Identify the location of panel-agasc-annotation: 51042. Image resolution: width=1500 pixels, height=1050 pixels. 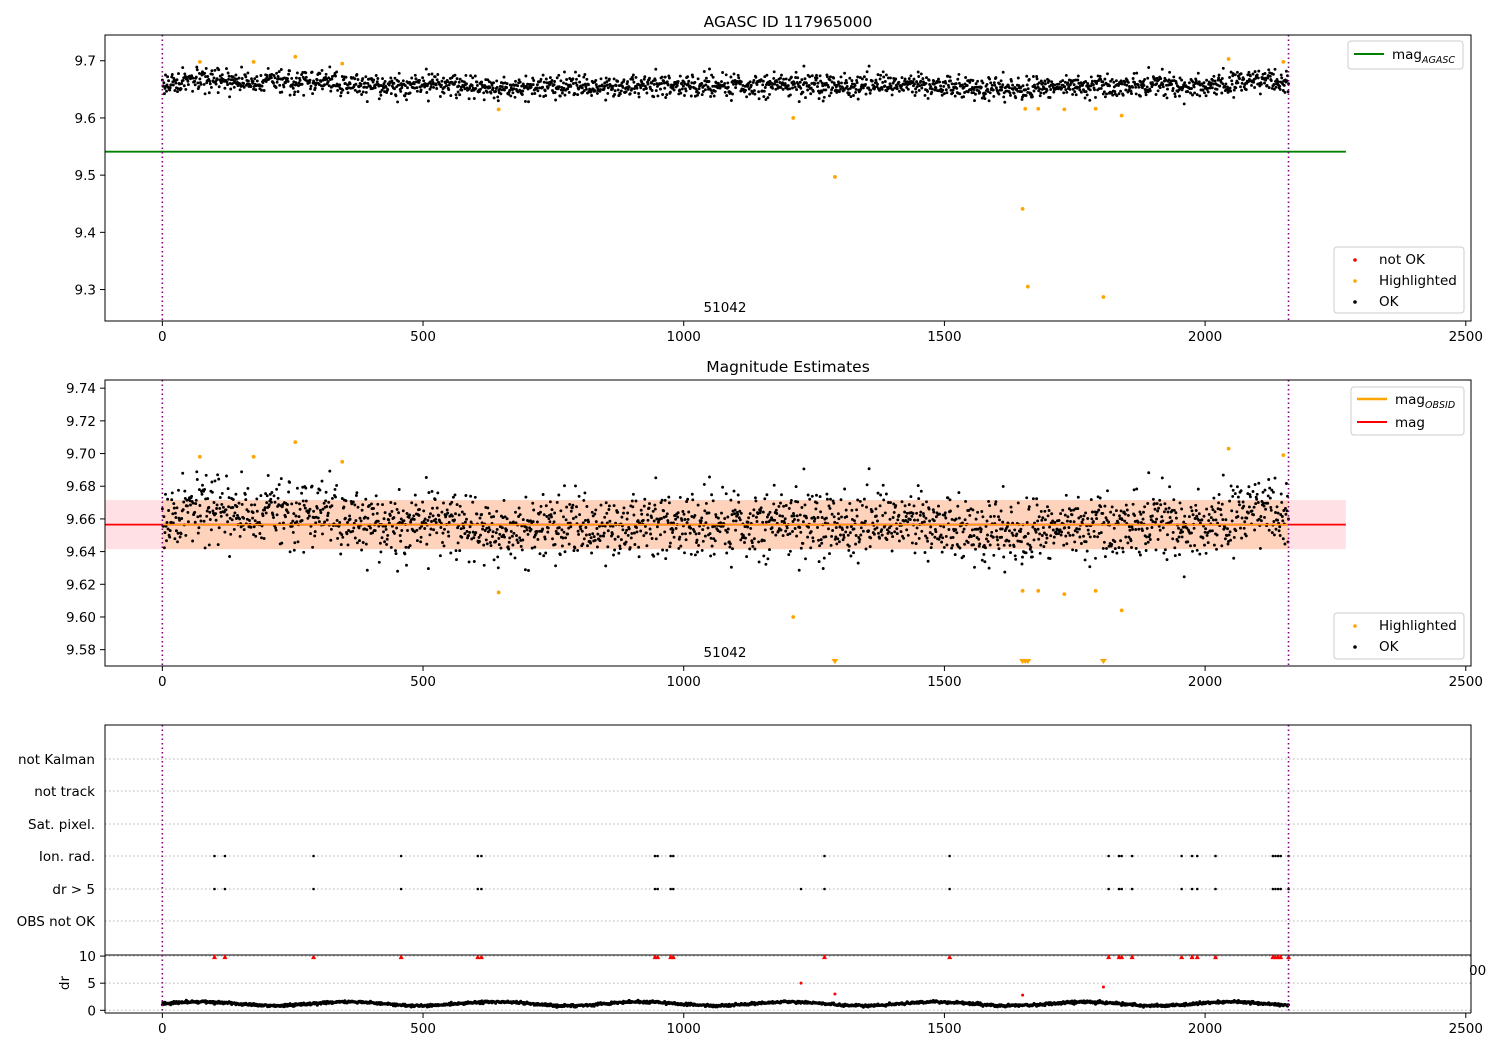
(725, 308).